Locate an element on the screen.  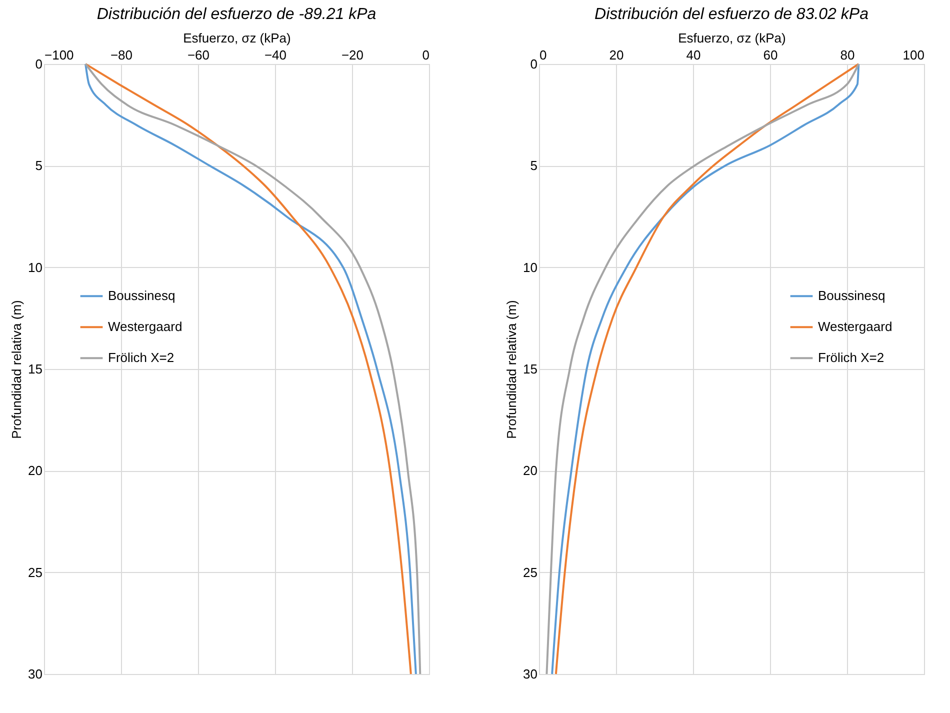
x-tick-label: 60 is located at coordinates (770, 55).